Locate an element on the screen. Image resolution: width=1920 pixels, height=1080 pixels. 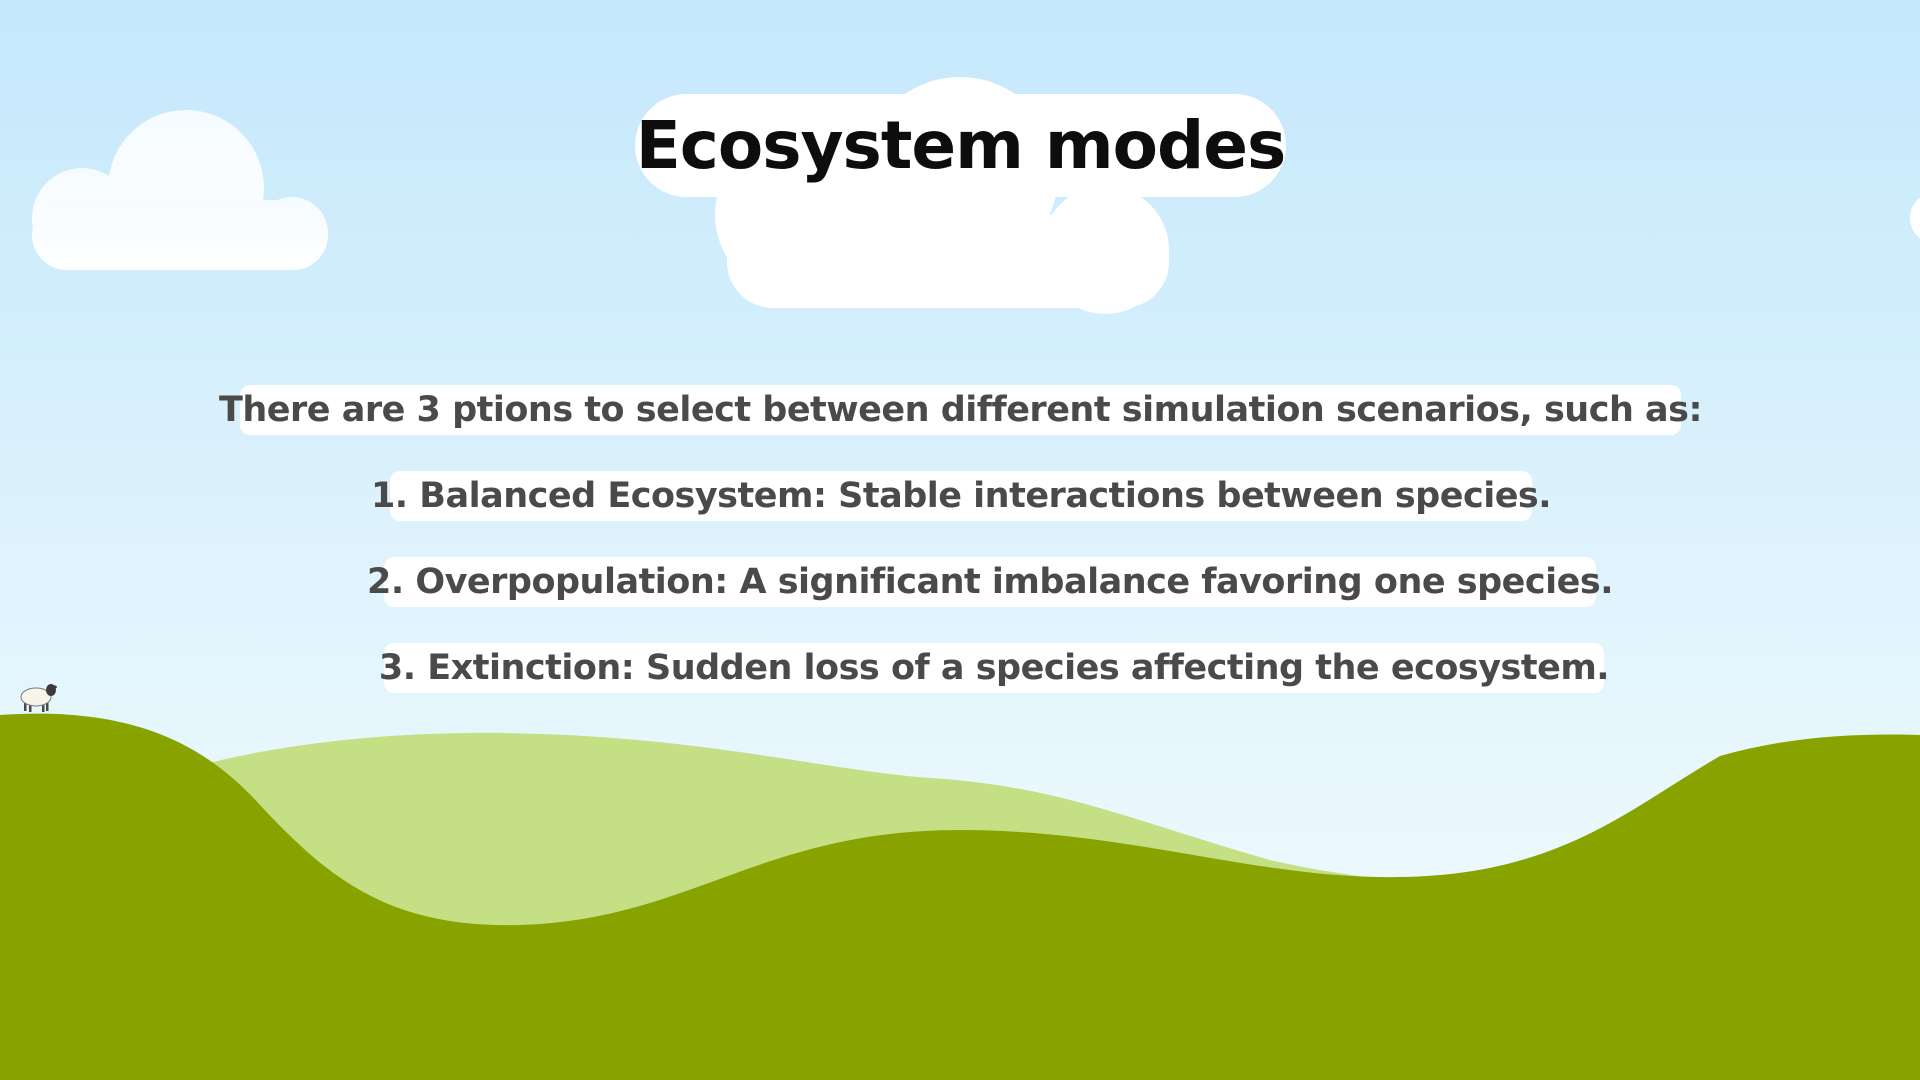
sheep-icon is located at coordinates (38, 698).